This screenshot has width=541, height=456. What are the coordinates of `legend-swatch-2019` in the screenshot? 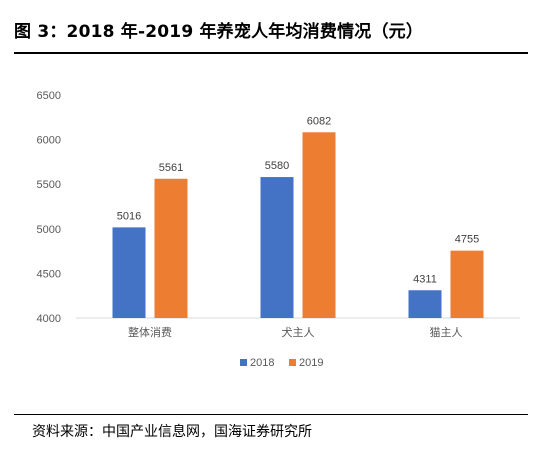 It's located at (292, 362).